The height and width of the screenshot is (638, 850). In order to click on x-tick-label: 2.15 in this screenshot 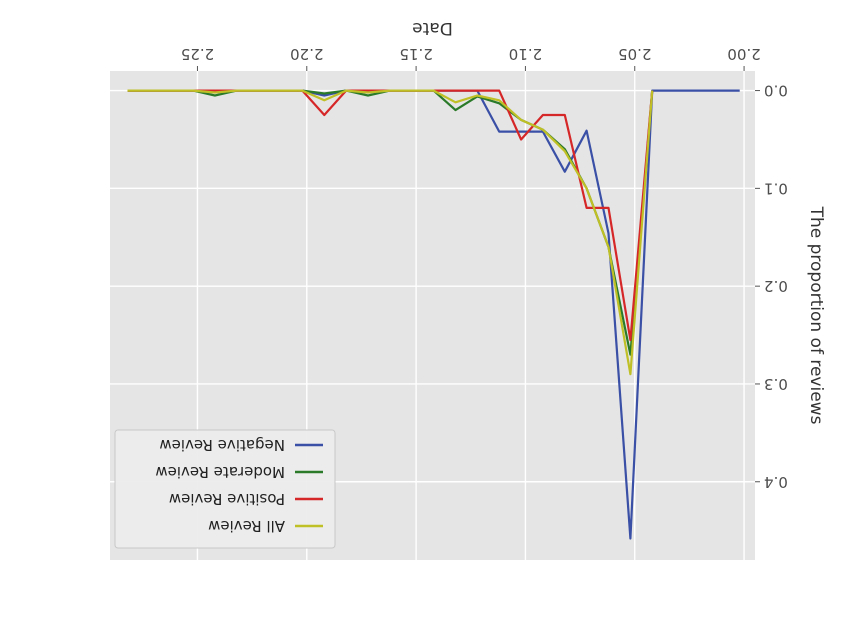, I will do `click(415, 54)`.